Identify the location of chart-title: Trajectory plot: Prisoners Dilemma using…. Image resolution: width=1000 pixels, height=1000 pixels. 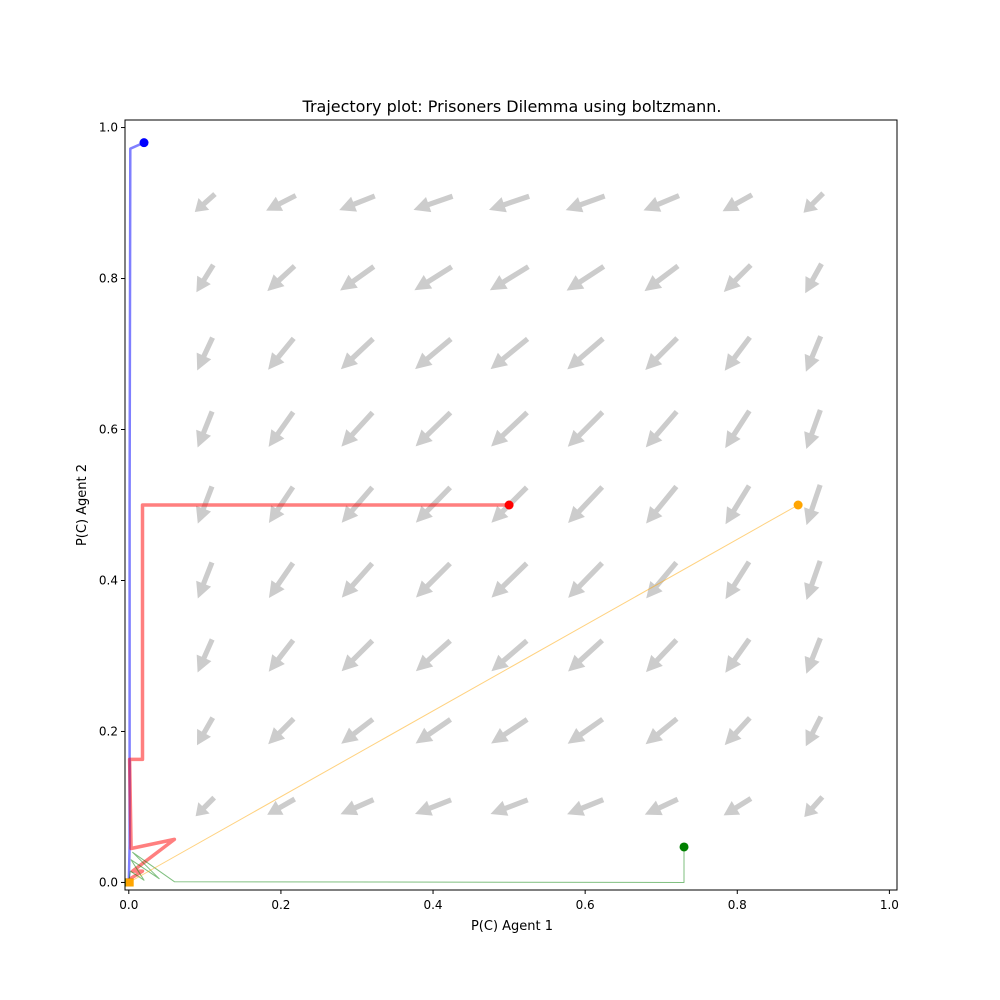
(512, 106).